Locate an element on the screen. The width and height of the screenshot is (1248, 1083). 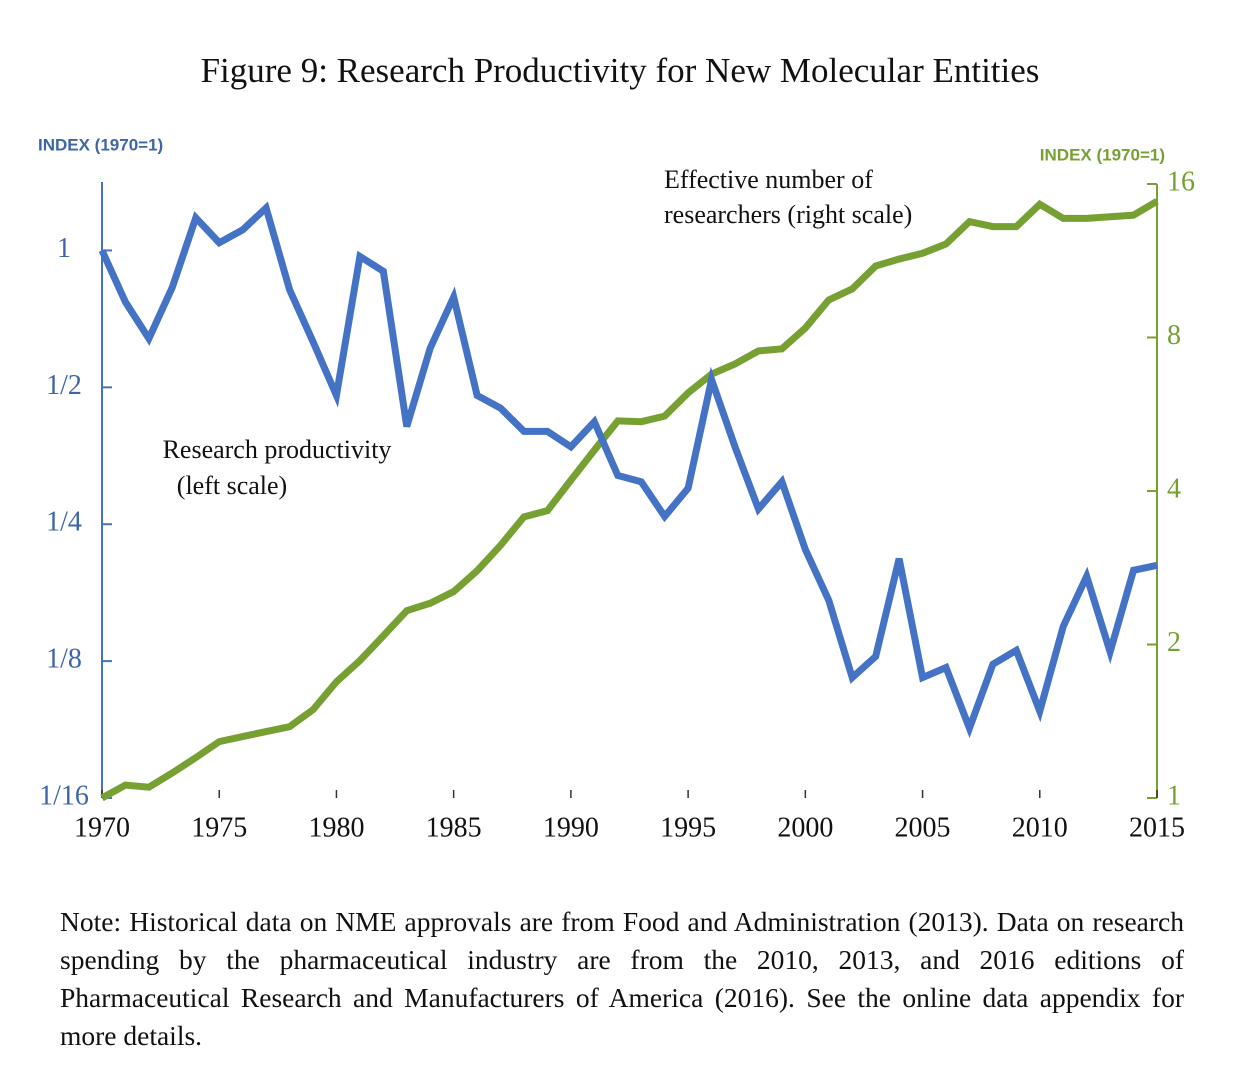
x-tick-label: 1990 is located at coordinates (571, 827).